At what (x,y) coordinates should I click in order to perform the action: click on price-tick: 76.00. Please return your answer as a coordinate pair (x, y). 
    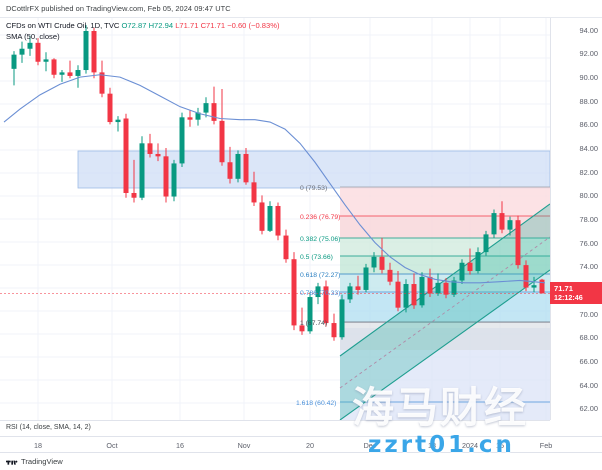
    Looking at the image, I should click on (589, 243).